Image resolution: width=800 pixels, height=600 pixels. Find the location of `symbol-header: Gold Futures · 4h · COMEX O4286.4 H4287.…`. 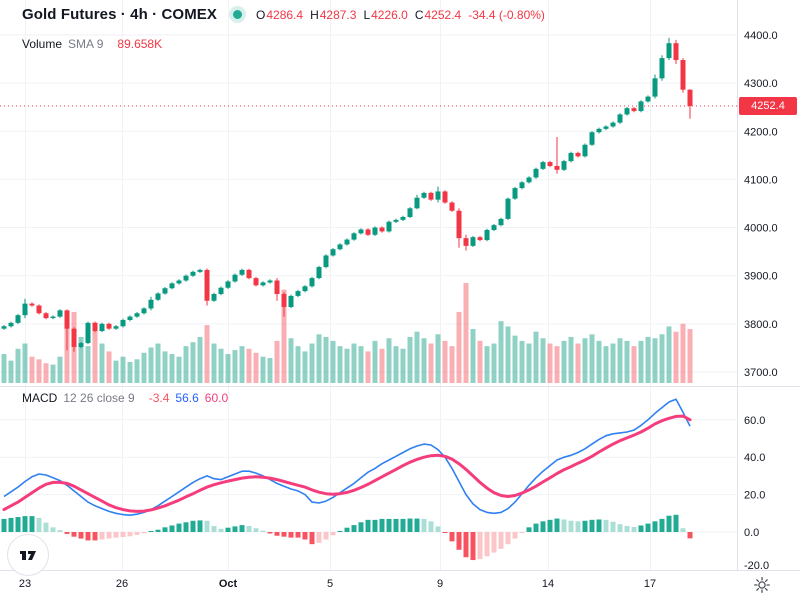

symbol-header: Gold Futures · 4h · COMEX O4286.4 H4287.… is located at coordinates (283, 14).